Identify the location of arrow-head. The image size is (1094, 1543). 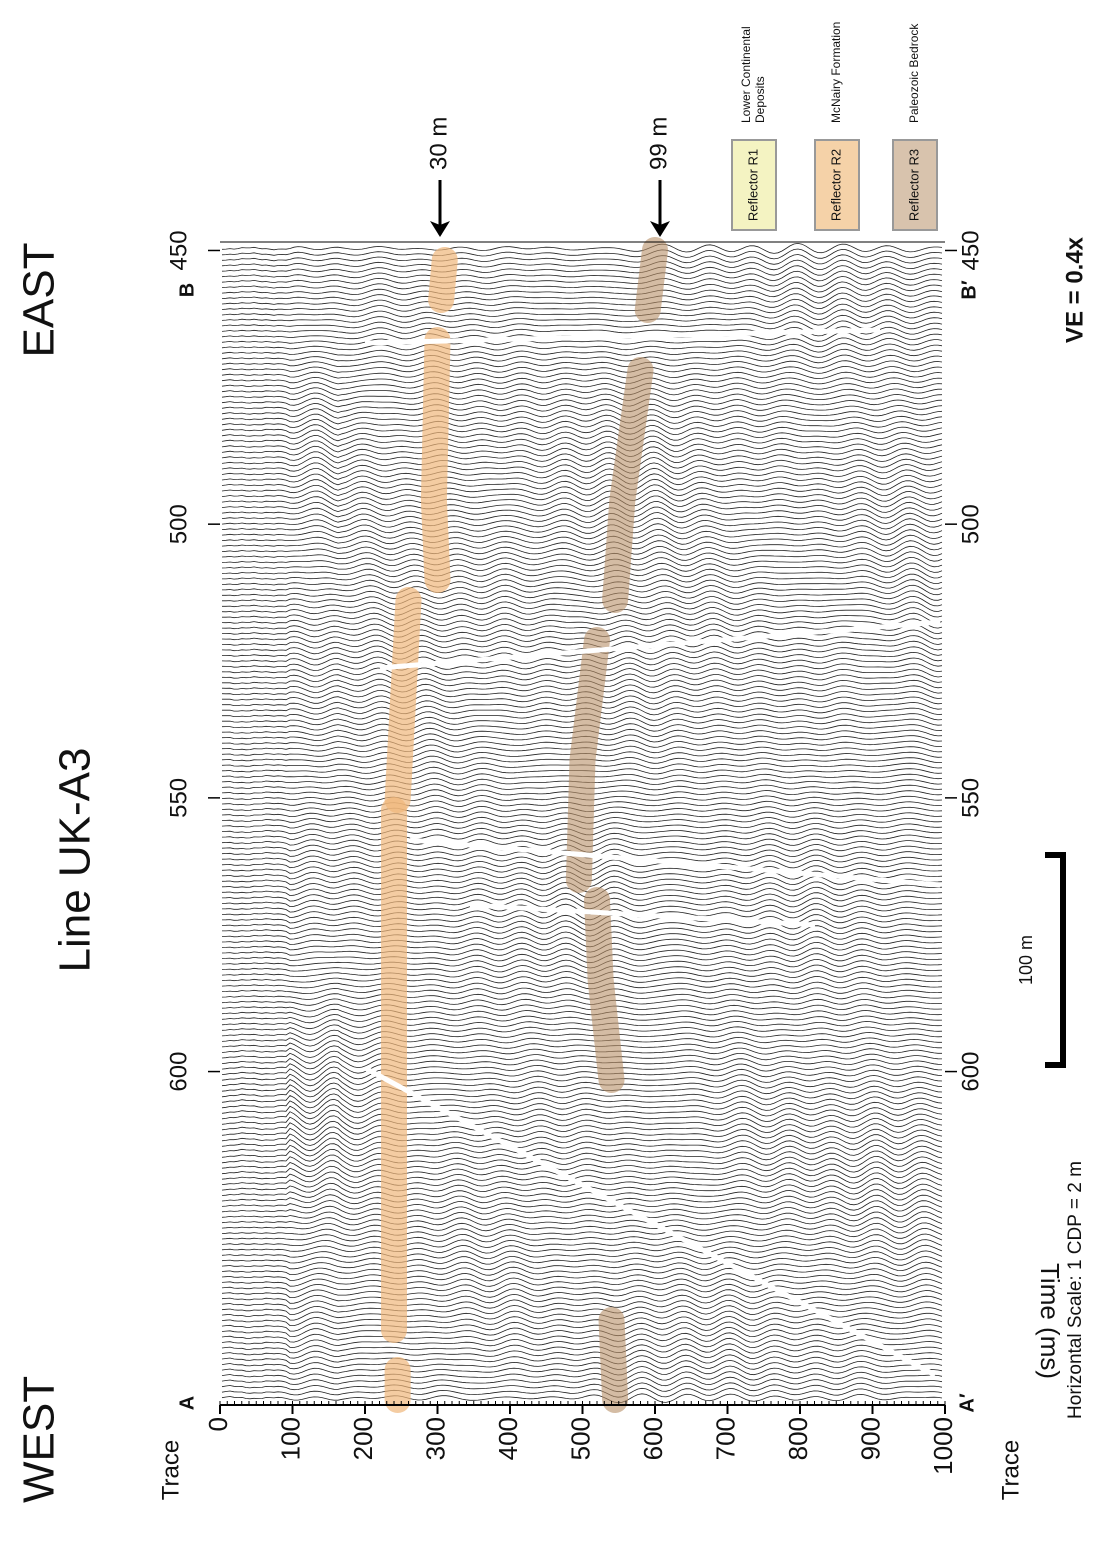
(440, 229).